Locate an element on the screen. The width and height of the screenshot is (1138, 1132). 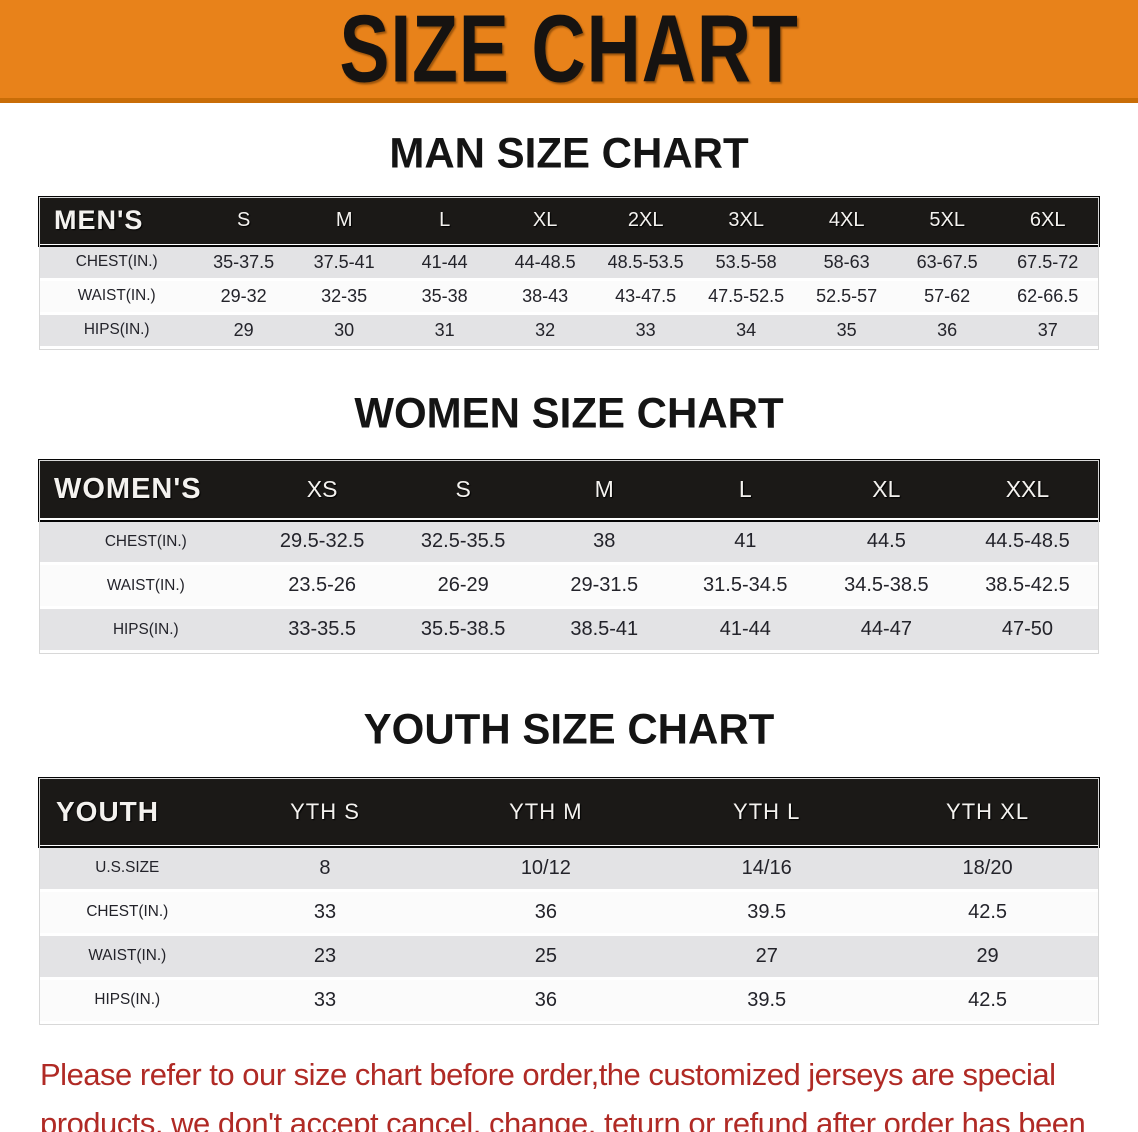
section-title: YOUTH SIZE CHART is located at coordinates (569, 728).